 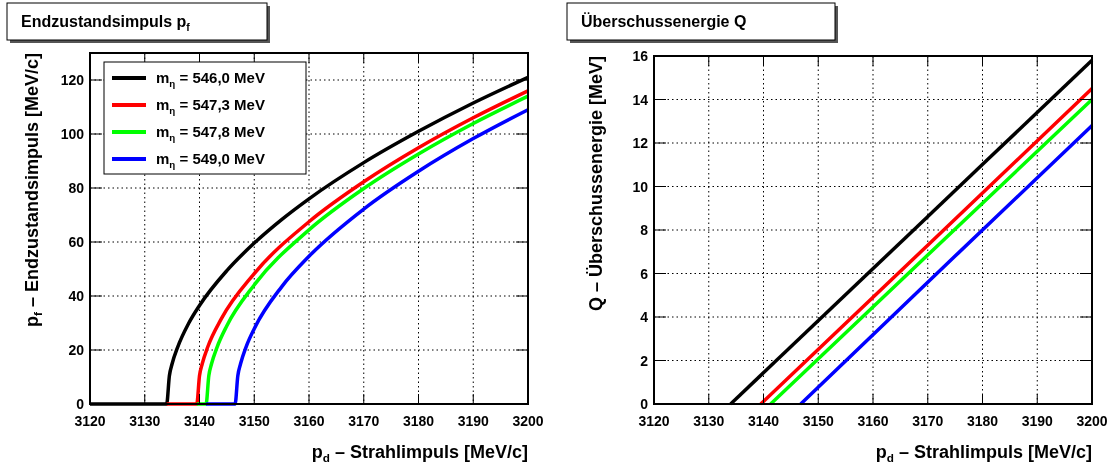 What do you see at coordinates (664, 21) in the screenshot?
I see `chart-title: Überschussenergie Q` at bounding box center [664, 21].